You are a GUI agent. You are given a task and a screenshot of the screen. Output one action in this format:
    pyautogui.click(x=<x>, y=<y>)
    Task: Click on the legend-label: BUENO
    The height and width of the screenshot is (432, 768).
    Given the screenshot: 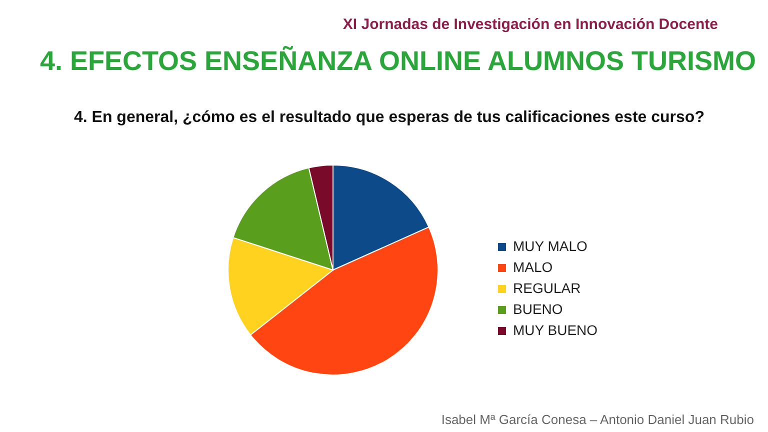 What is the action you would take?
    pyautogui.click(x=538, y=309)
    